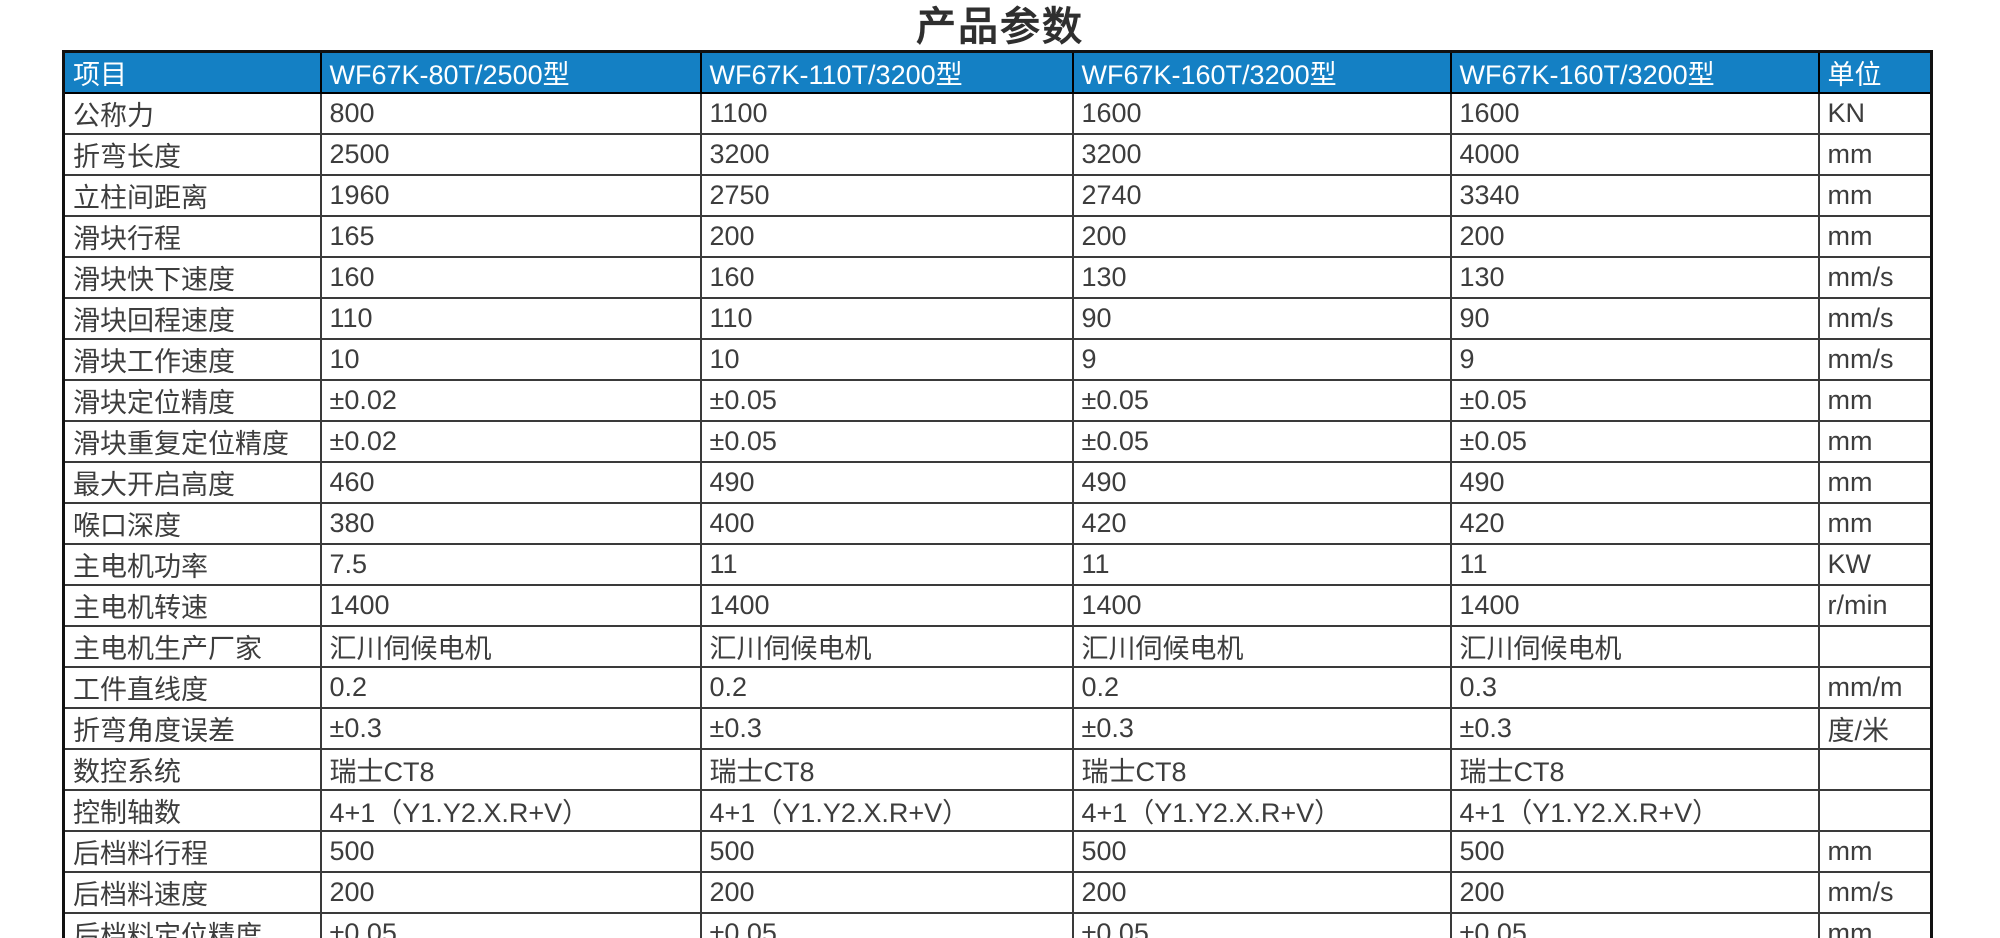 The width and height of the screenshot is (2000, 938). What do you see at coordinates (1875, 113) in the screenshot?
I see `unit-cell: KN` at bounding box center [1875, 113].